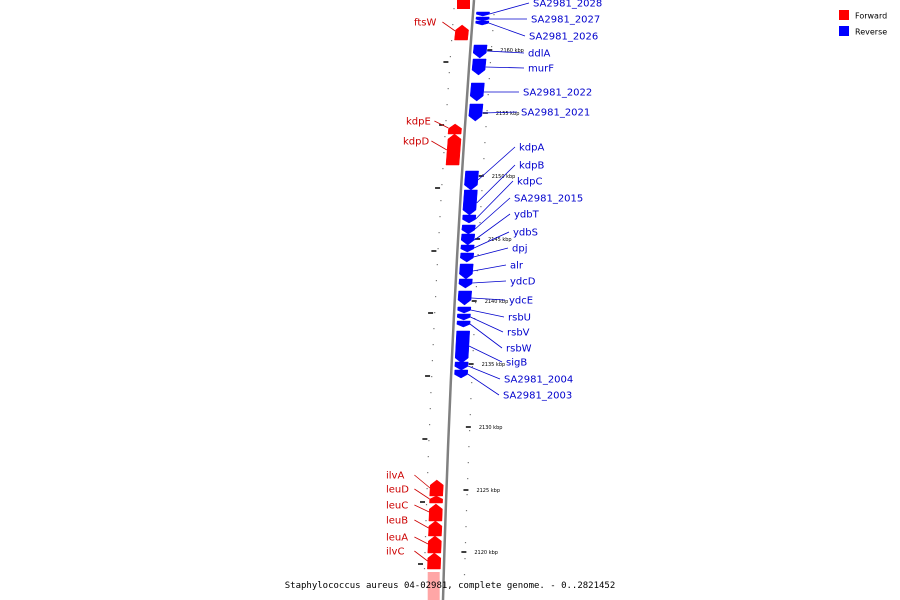 Image resolution: width=900 pixels, height=600 pixels. Describe the element at coordinates (538, 380) in the screenshot. I see `gene-label-SA2981_2004: SA2981_2004` at that location.